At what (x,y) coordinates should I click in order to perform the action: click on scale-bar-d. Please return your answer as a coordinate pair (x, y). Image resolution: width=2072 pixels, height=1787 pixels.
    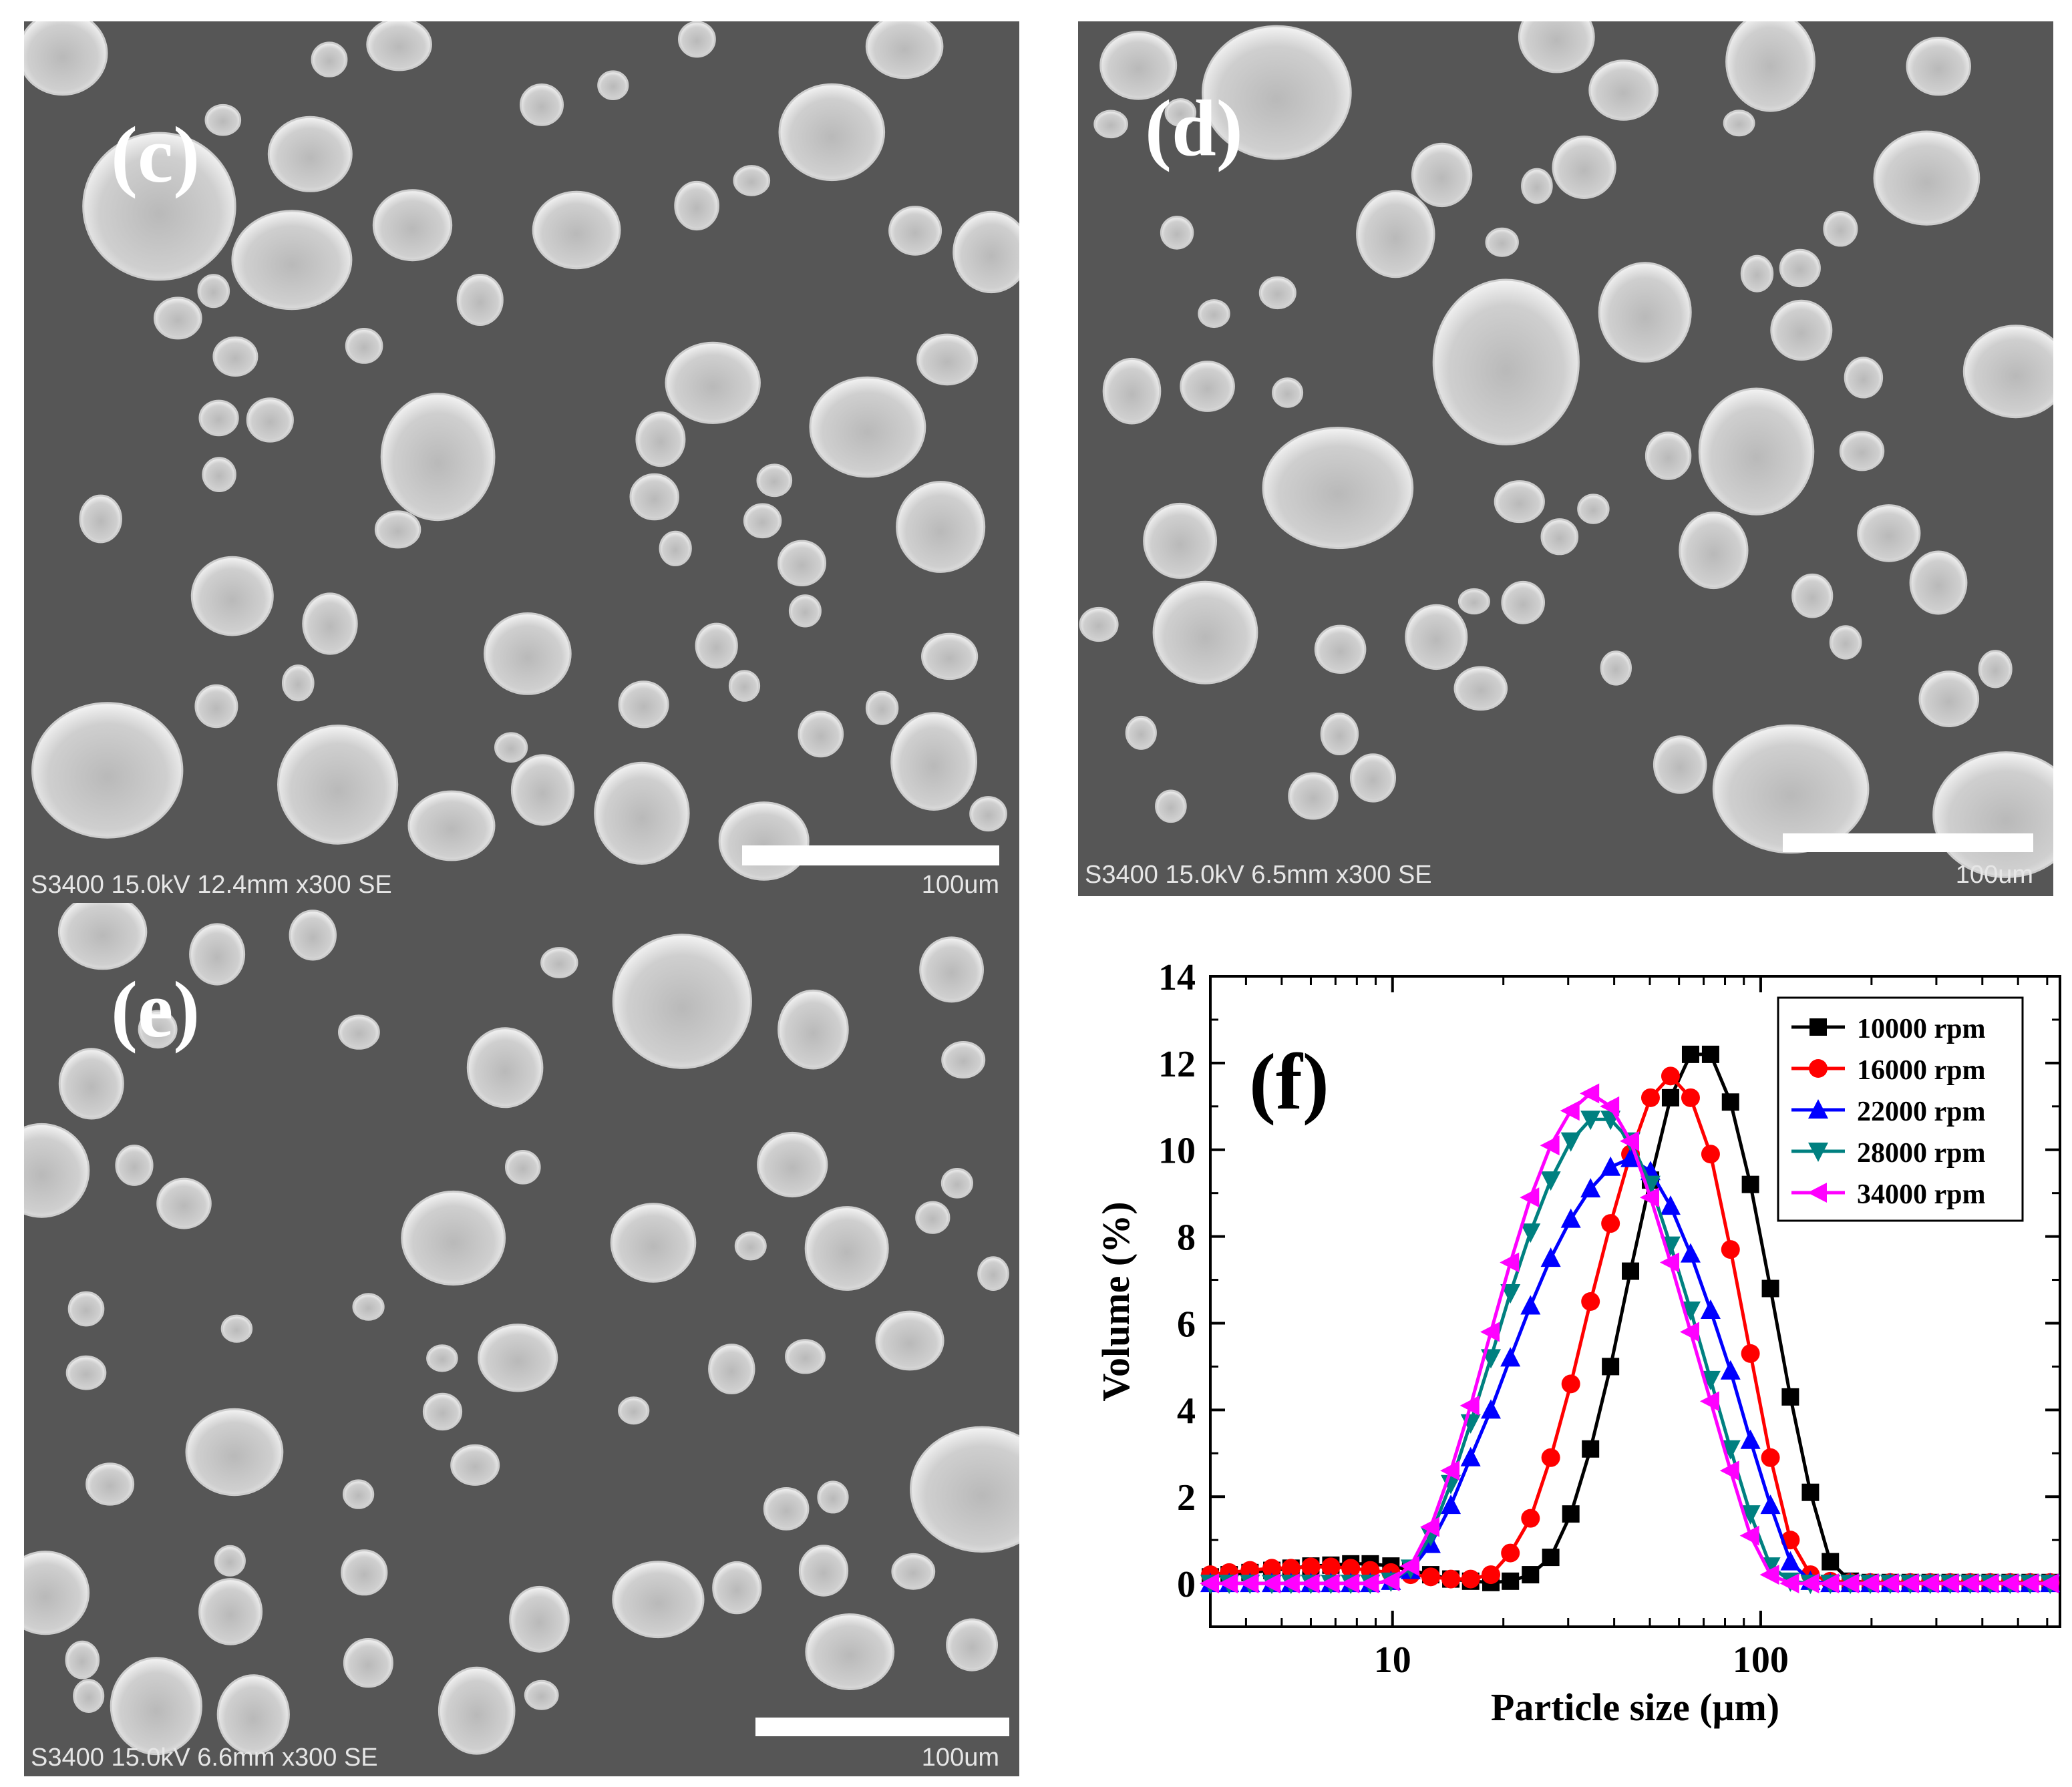
    Looking at the image, I should click on (1908, 842).